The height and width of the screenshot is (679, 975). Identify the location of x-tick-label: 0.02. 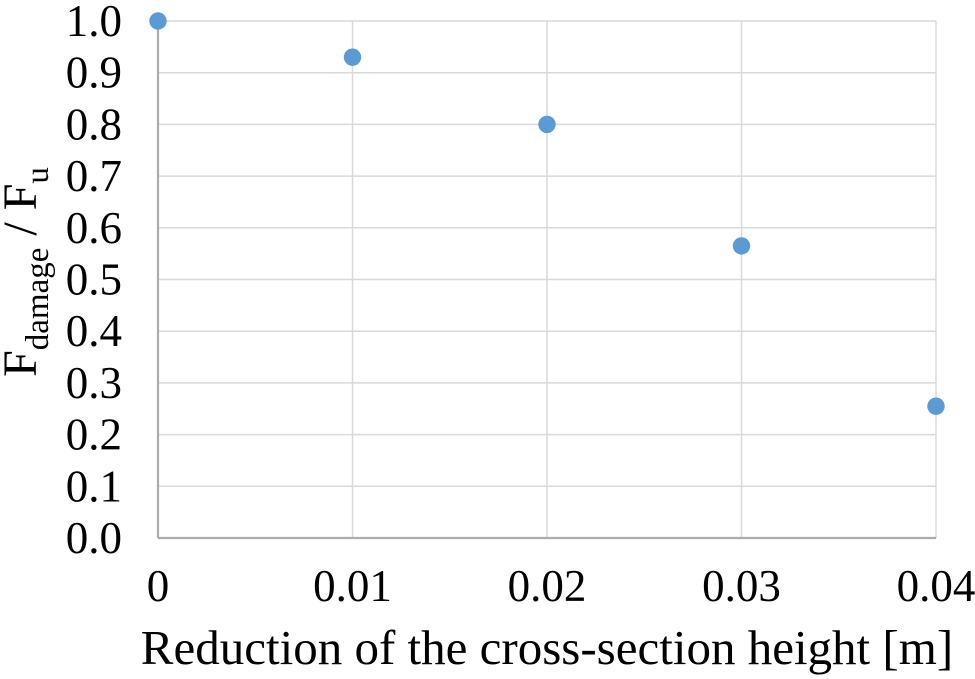
(547, 586).